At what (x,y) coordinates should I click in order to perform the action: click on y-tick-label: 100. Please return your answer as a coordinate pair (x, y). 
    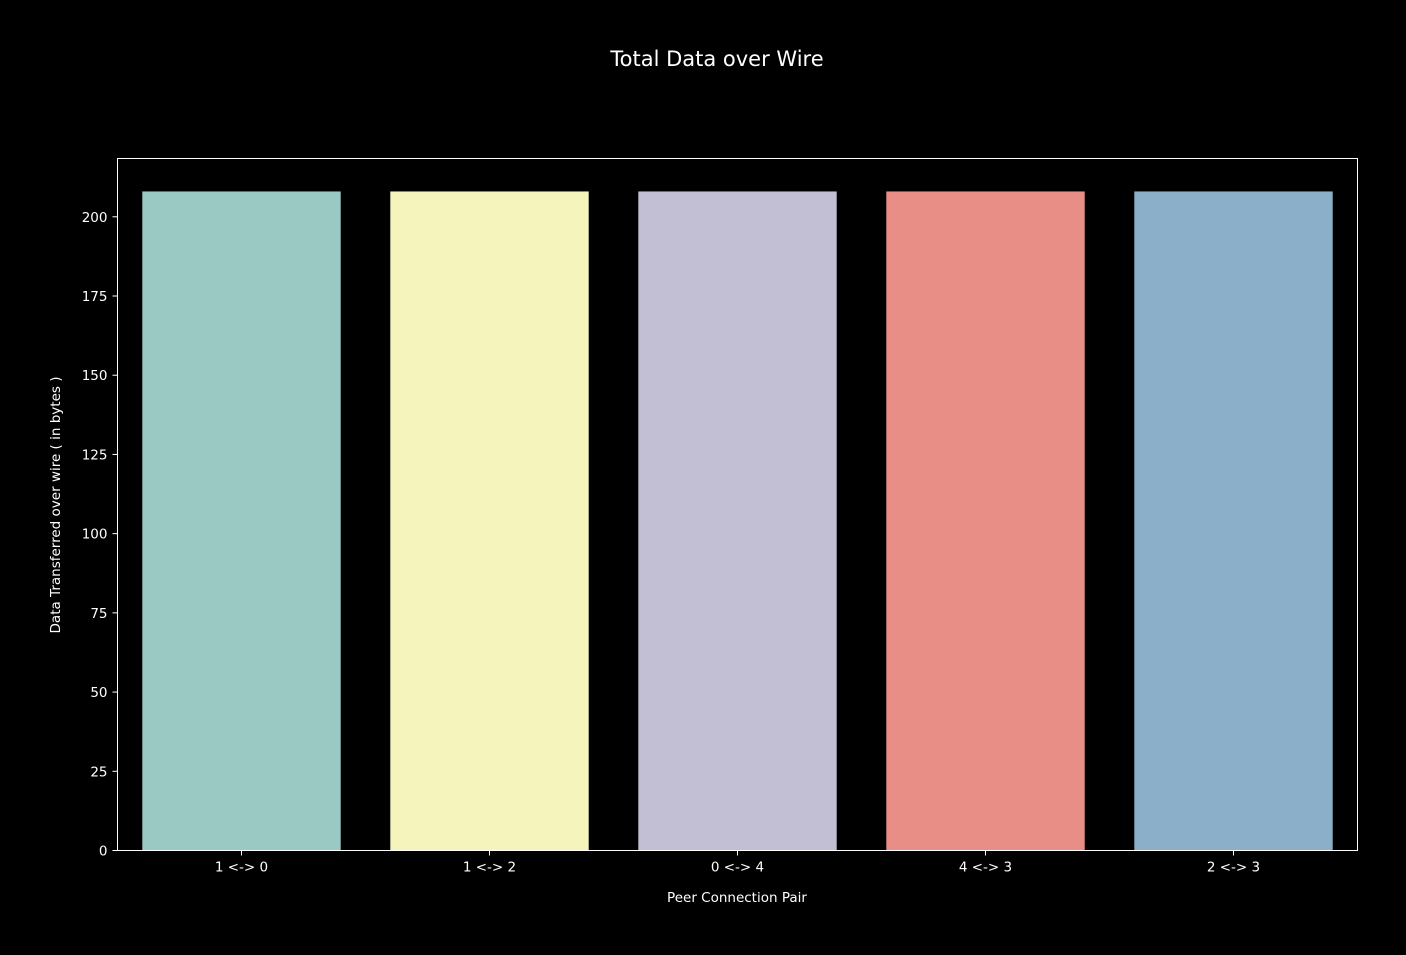
    Looking at the image, I should click on (95, 535).